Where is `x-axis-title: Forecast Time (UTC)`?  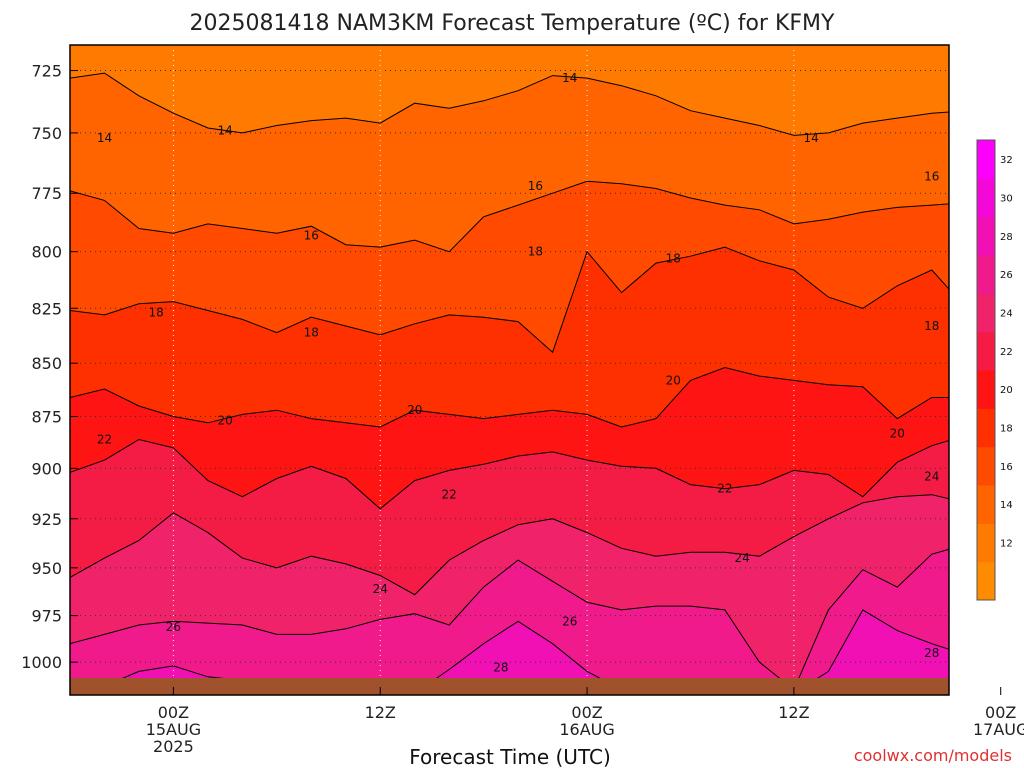
x-axis-title: Forecast Time (UTC) is located at coordinates (510, 756).